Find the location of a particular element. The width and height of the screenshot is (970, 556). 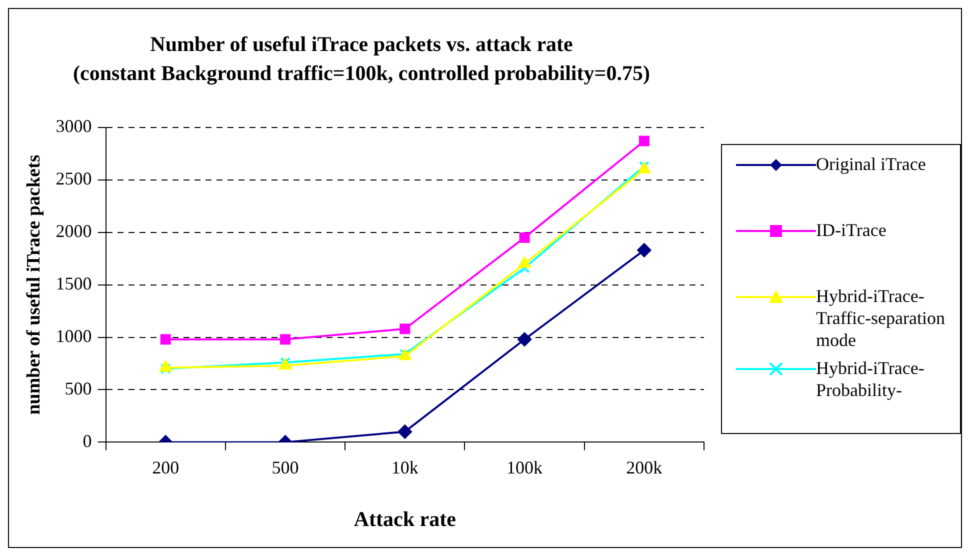

x-tick-label: 100k is located at coordinates (524, 468).